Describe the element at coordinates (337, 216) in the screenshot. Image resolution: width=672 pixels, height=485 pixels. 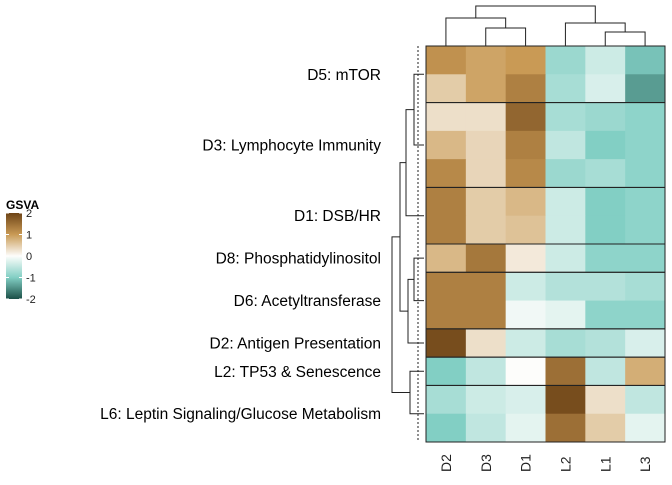
I see `row-group-label: D1: DSB/HR` at that location.